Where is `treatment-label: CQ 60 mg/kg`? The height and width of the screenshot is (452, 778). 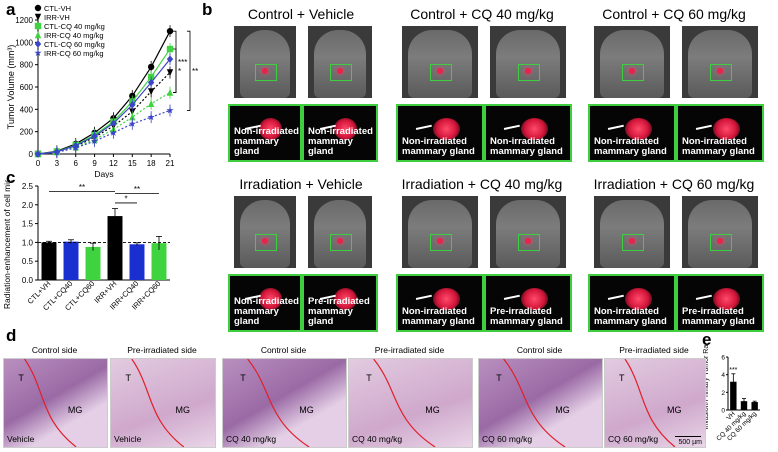 treatment-label: CQ 60 mg/kg is located at coordinates (507, 439).